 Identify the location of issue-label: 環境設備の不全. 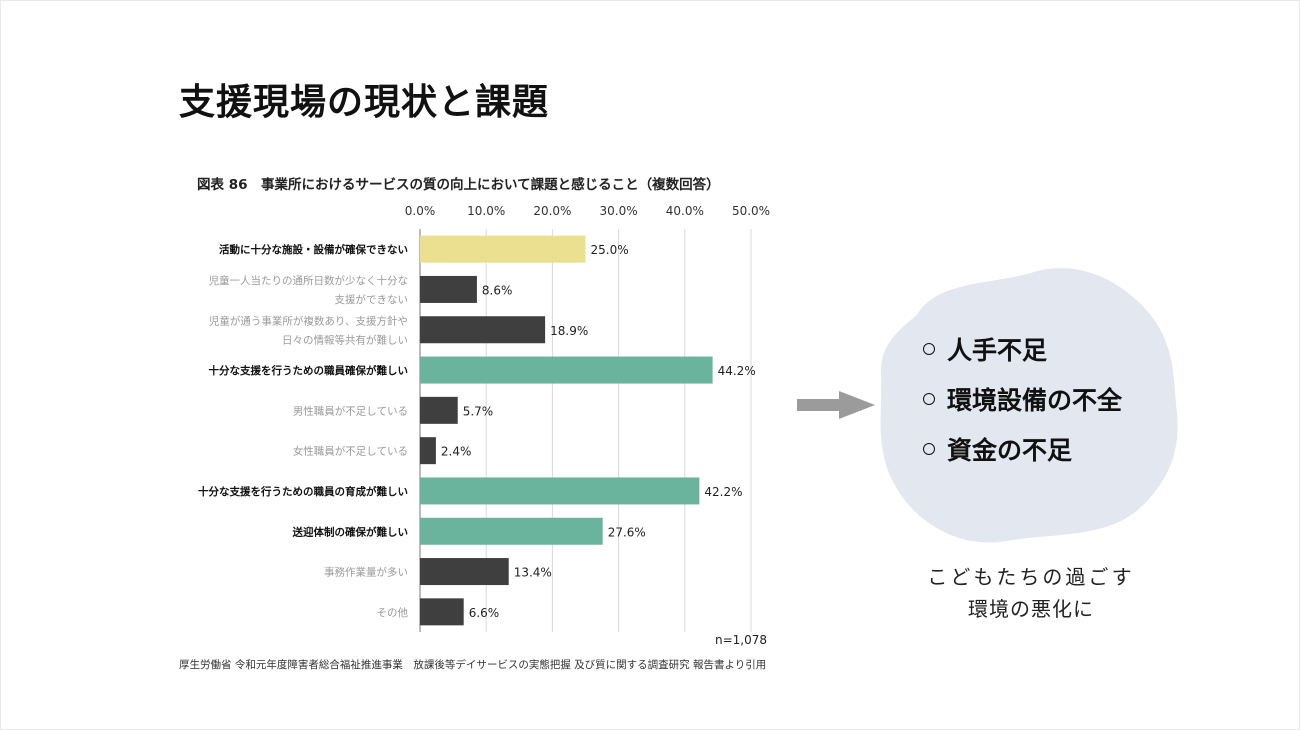
(1035, 400).